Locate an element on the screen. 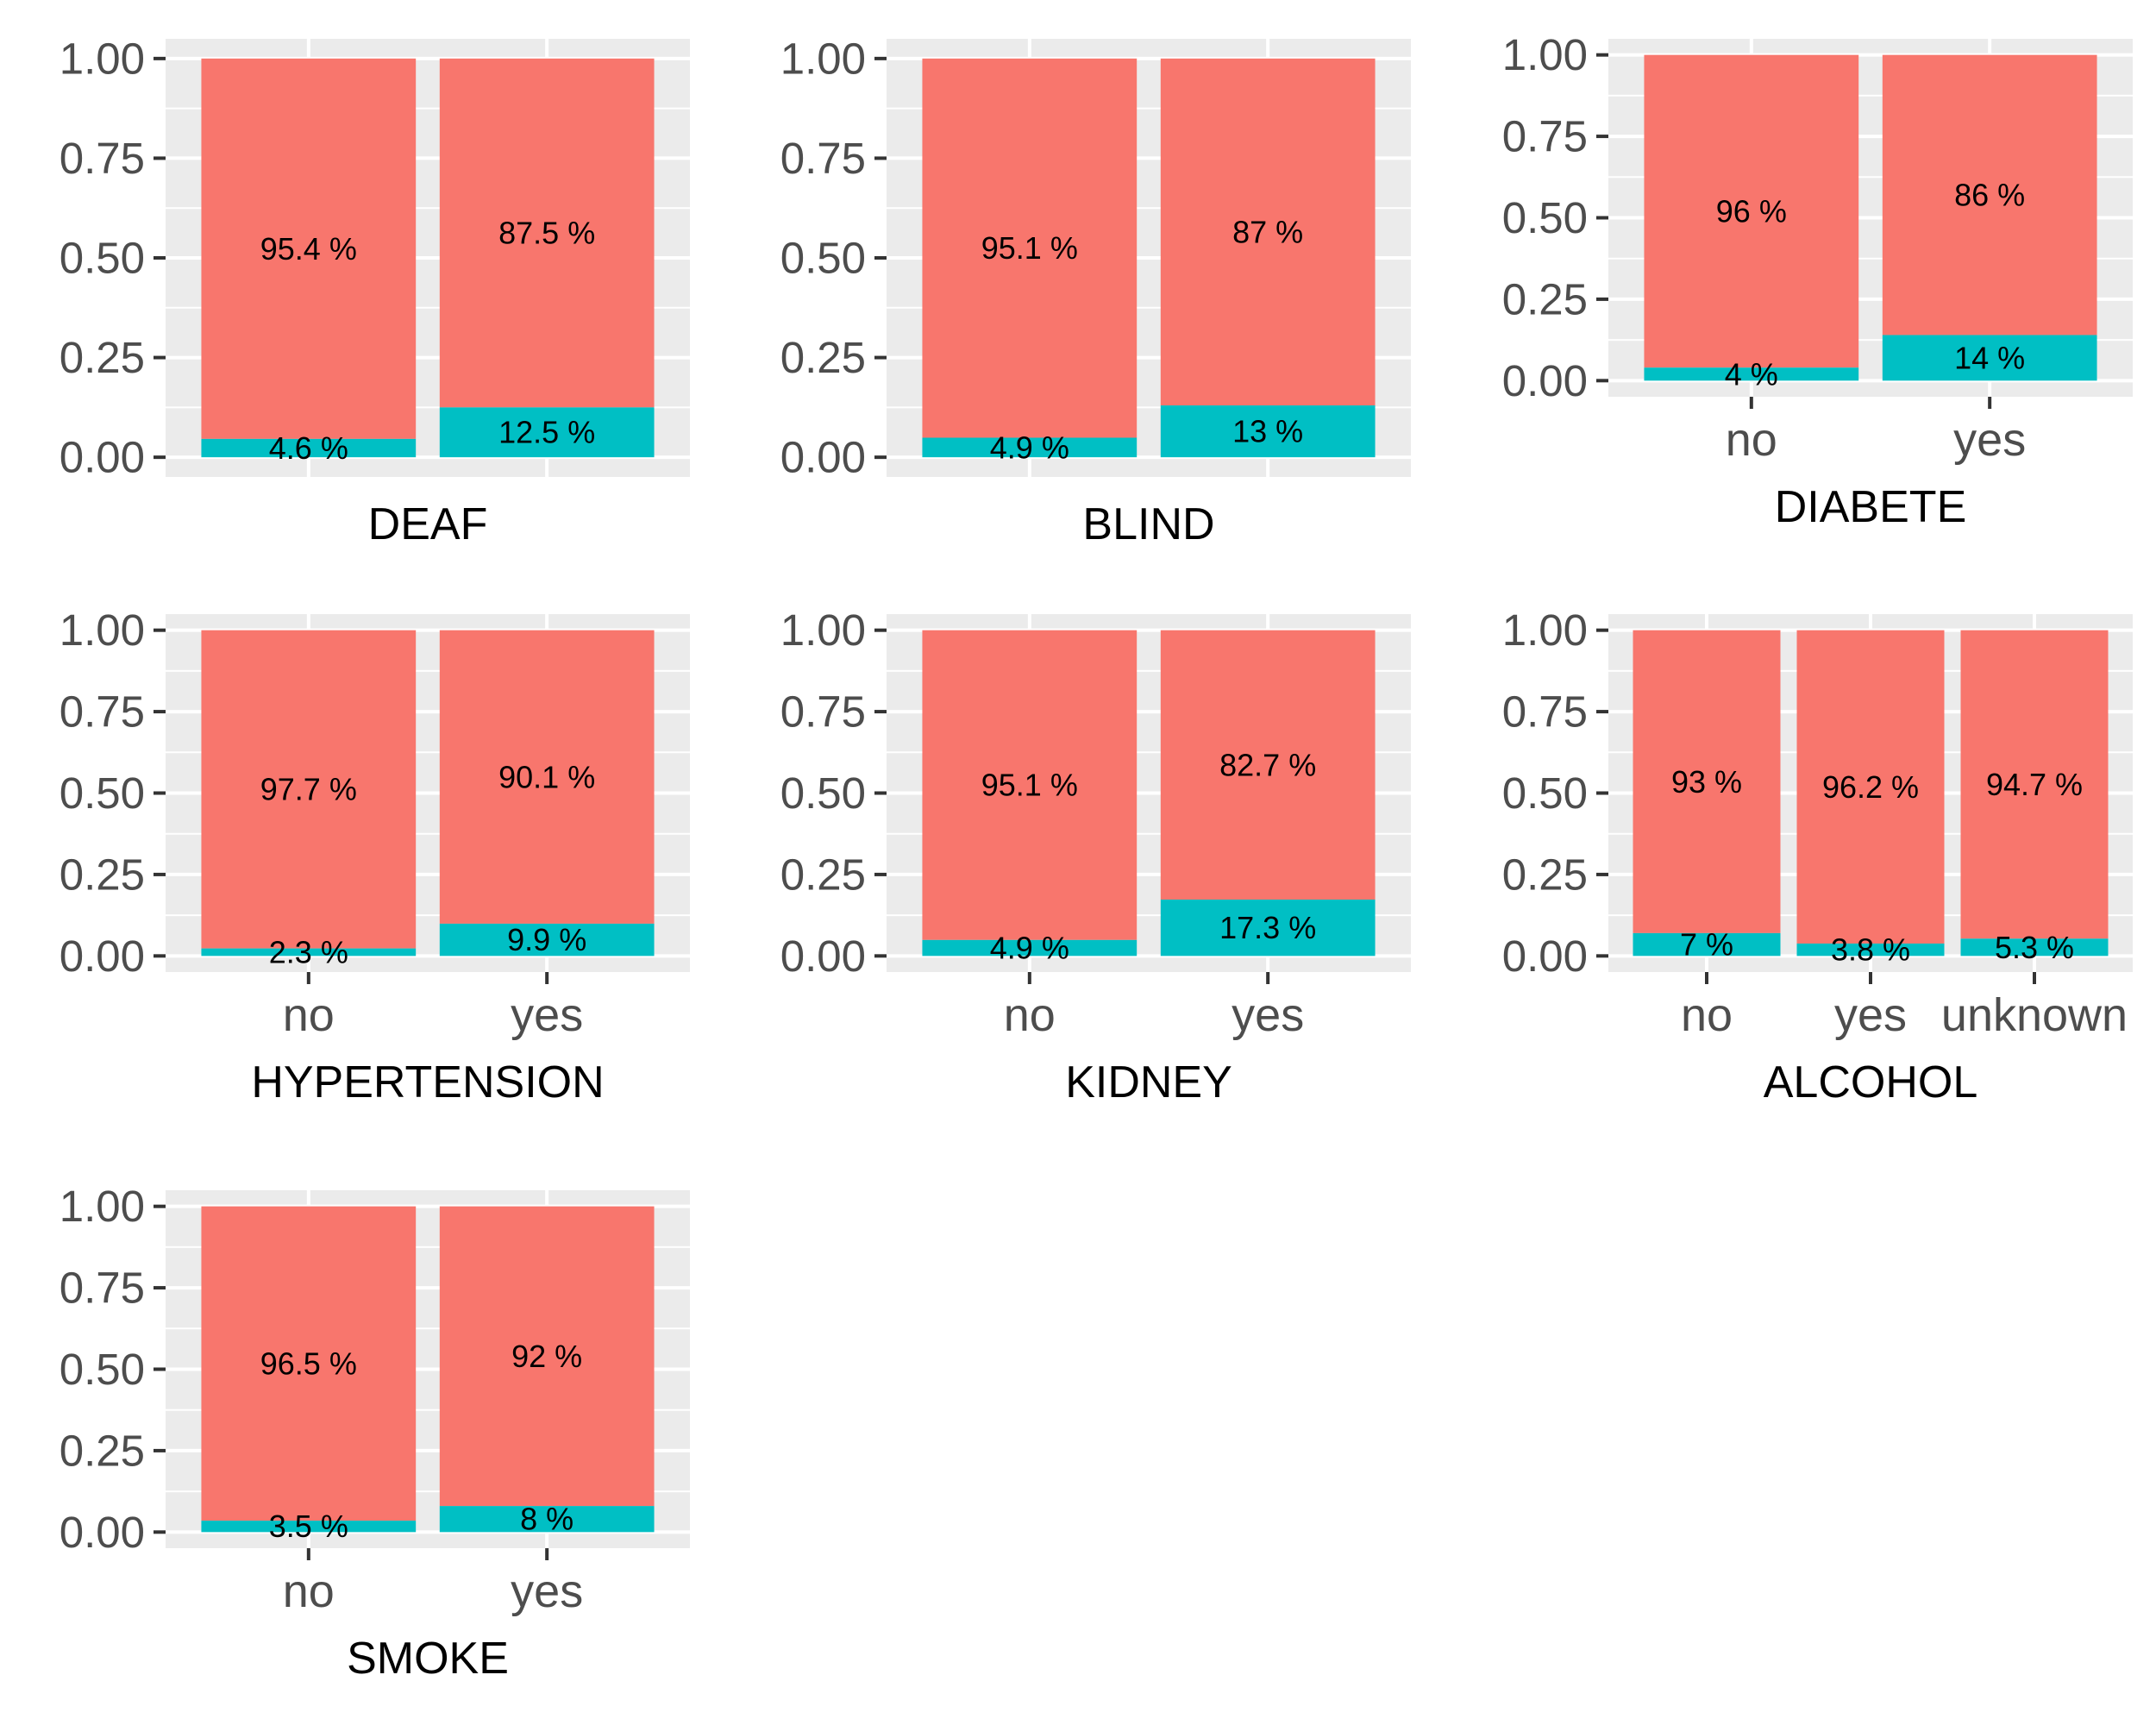 The width and height of the screenshot is (2156, 1725). bar-value-label: 82.7 % is located at coordinates (1267, 764).